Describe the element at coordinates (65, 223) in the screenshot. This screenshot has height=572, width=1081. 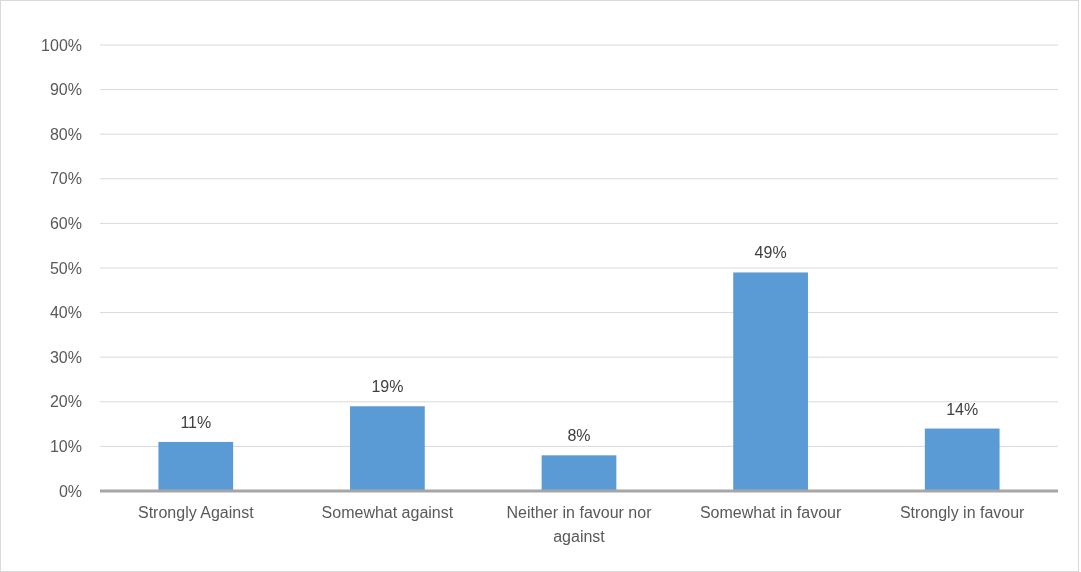
I see `y-tick-label: 60%` at that location.